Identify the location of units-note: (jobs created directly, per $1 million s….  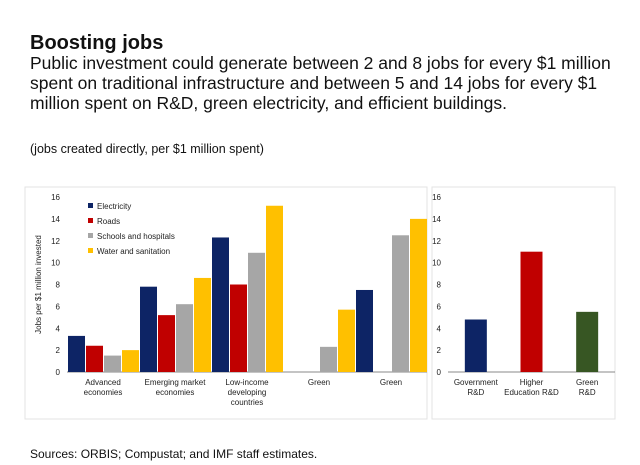
(147, 149).